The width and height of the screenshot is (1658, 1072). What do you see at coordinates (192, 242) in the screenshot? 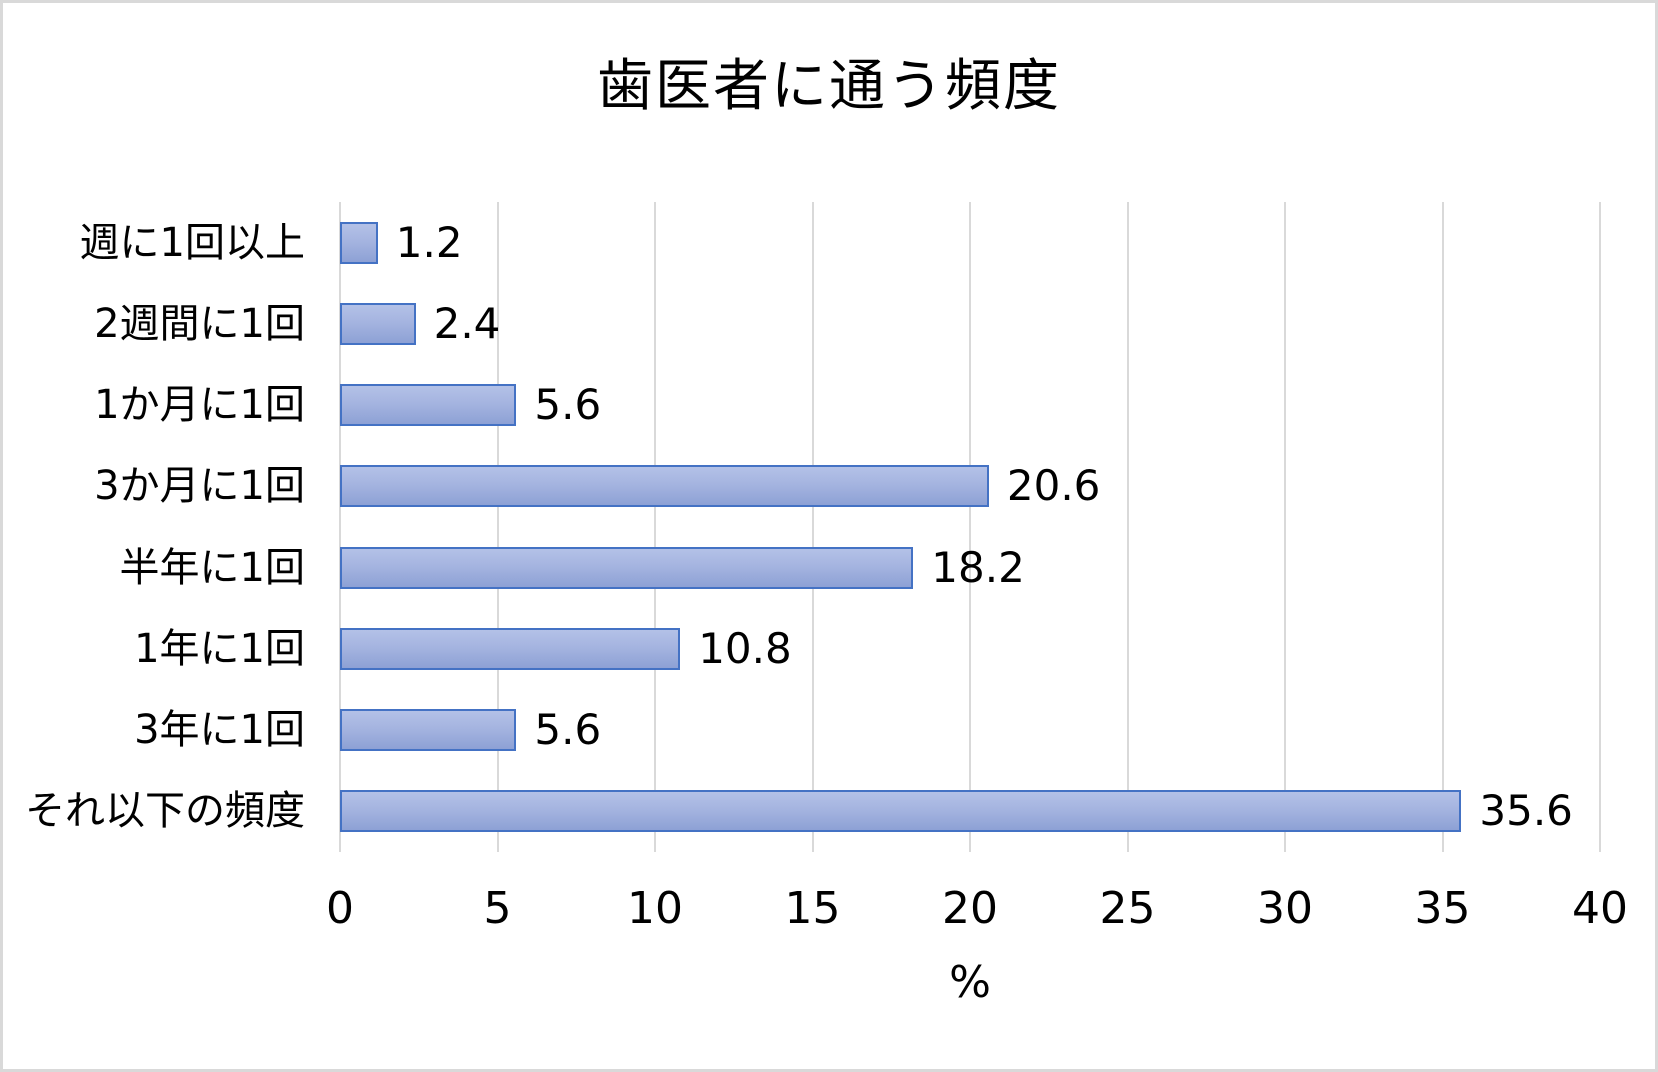
I see `category-label: 週に1回以上` at bounding box center [192, 242].